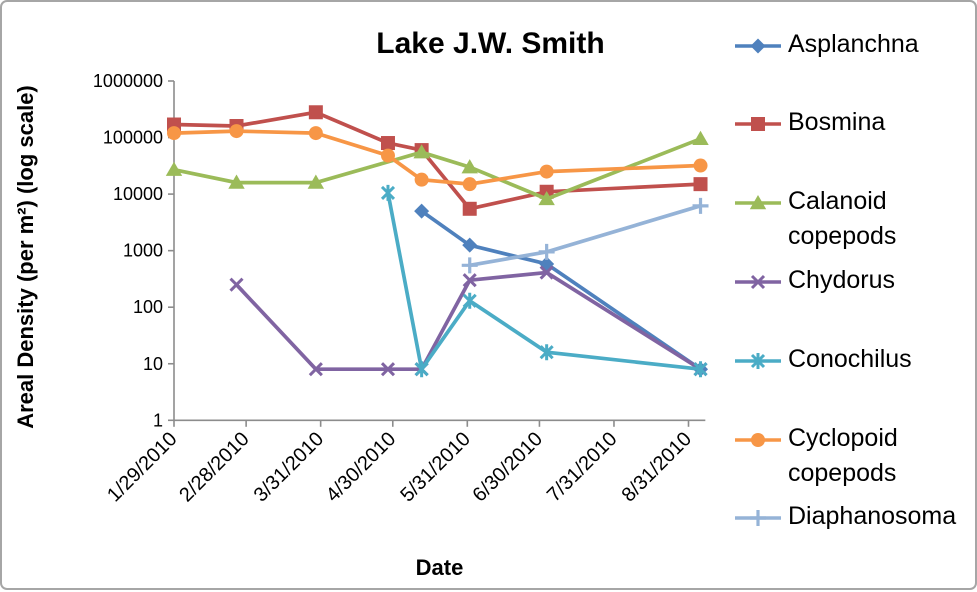 This screenshot has height=592, width=977. I want to click on x-tick-label: 3/31/2010, so click(289, 467).